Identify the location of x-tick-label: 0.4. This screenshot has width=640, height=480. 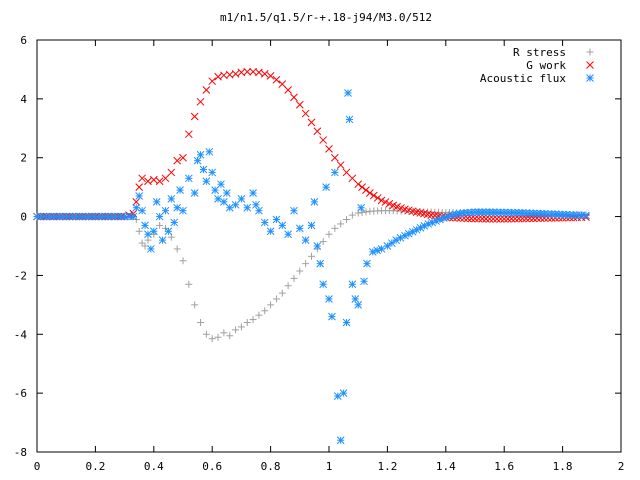
(154, 466).